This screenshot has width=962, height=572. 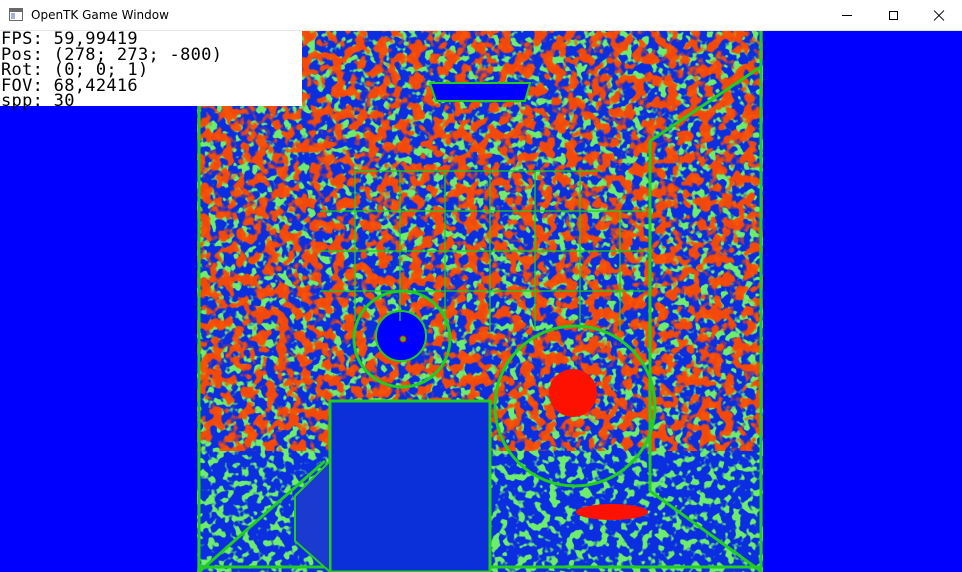 I want to click on minimize-icon, so click(x=847, y=15).